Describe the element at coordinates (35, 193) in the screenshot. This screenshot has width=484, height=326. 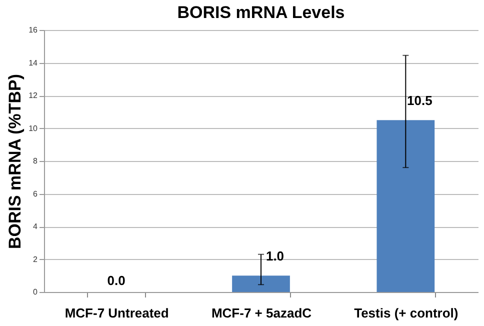
I see `y-tick-label: 6` at that location.